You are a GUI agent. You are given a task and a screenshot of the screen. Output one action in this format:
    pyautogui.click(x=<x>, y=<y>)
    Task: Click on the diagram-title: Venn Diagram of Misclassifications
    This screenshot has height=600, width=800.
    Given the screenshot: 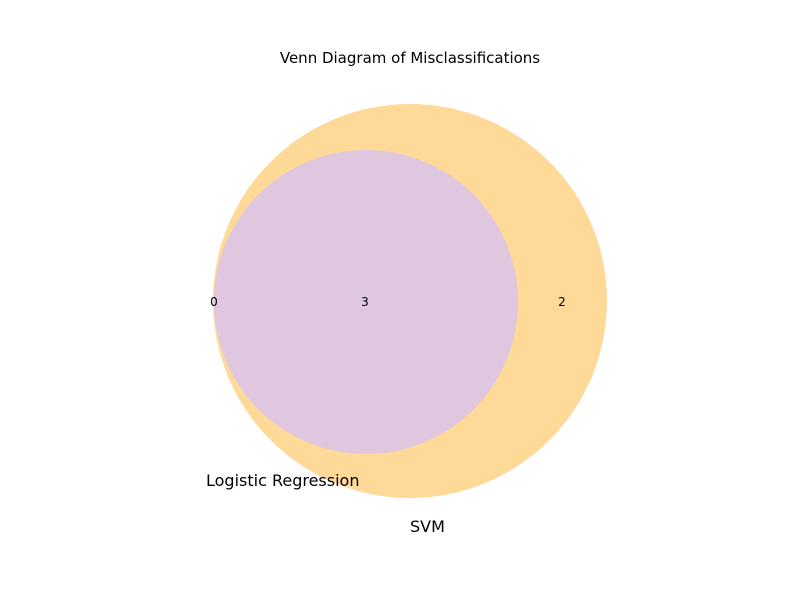 What is the action you would take?
    pyautogui.click(x=410, y=58)
    